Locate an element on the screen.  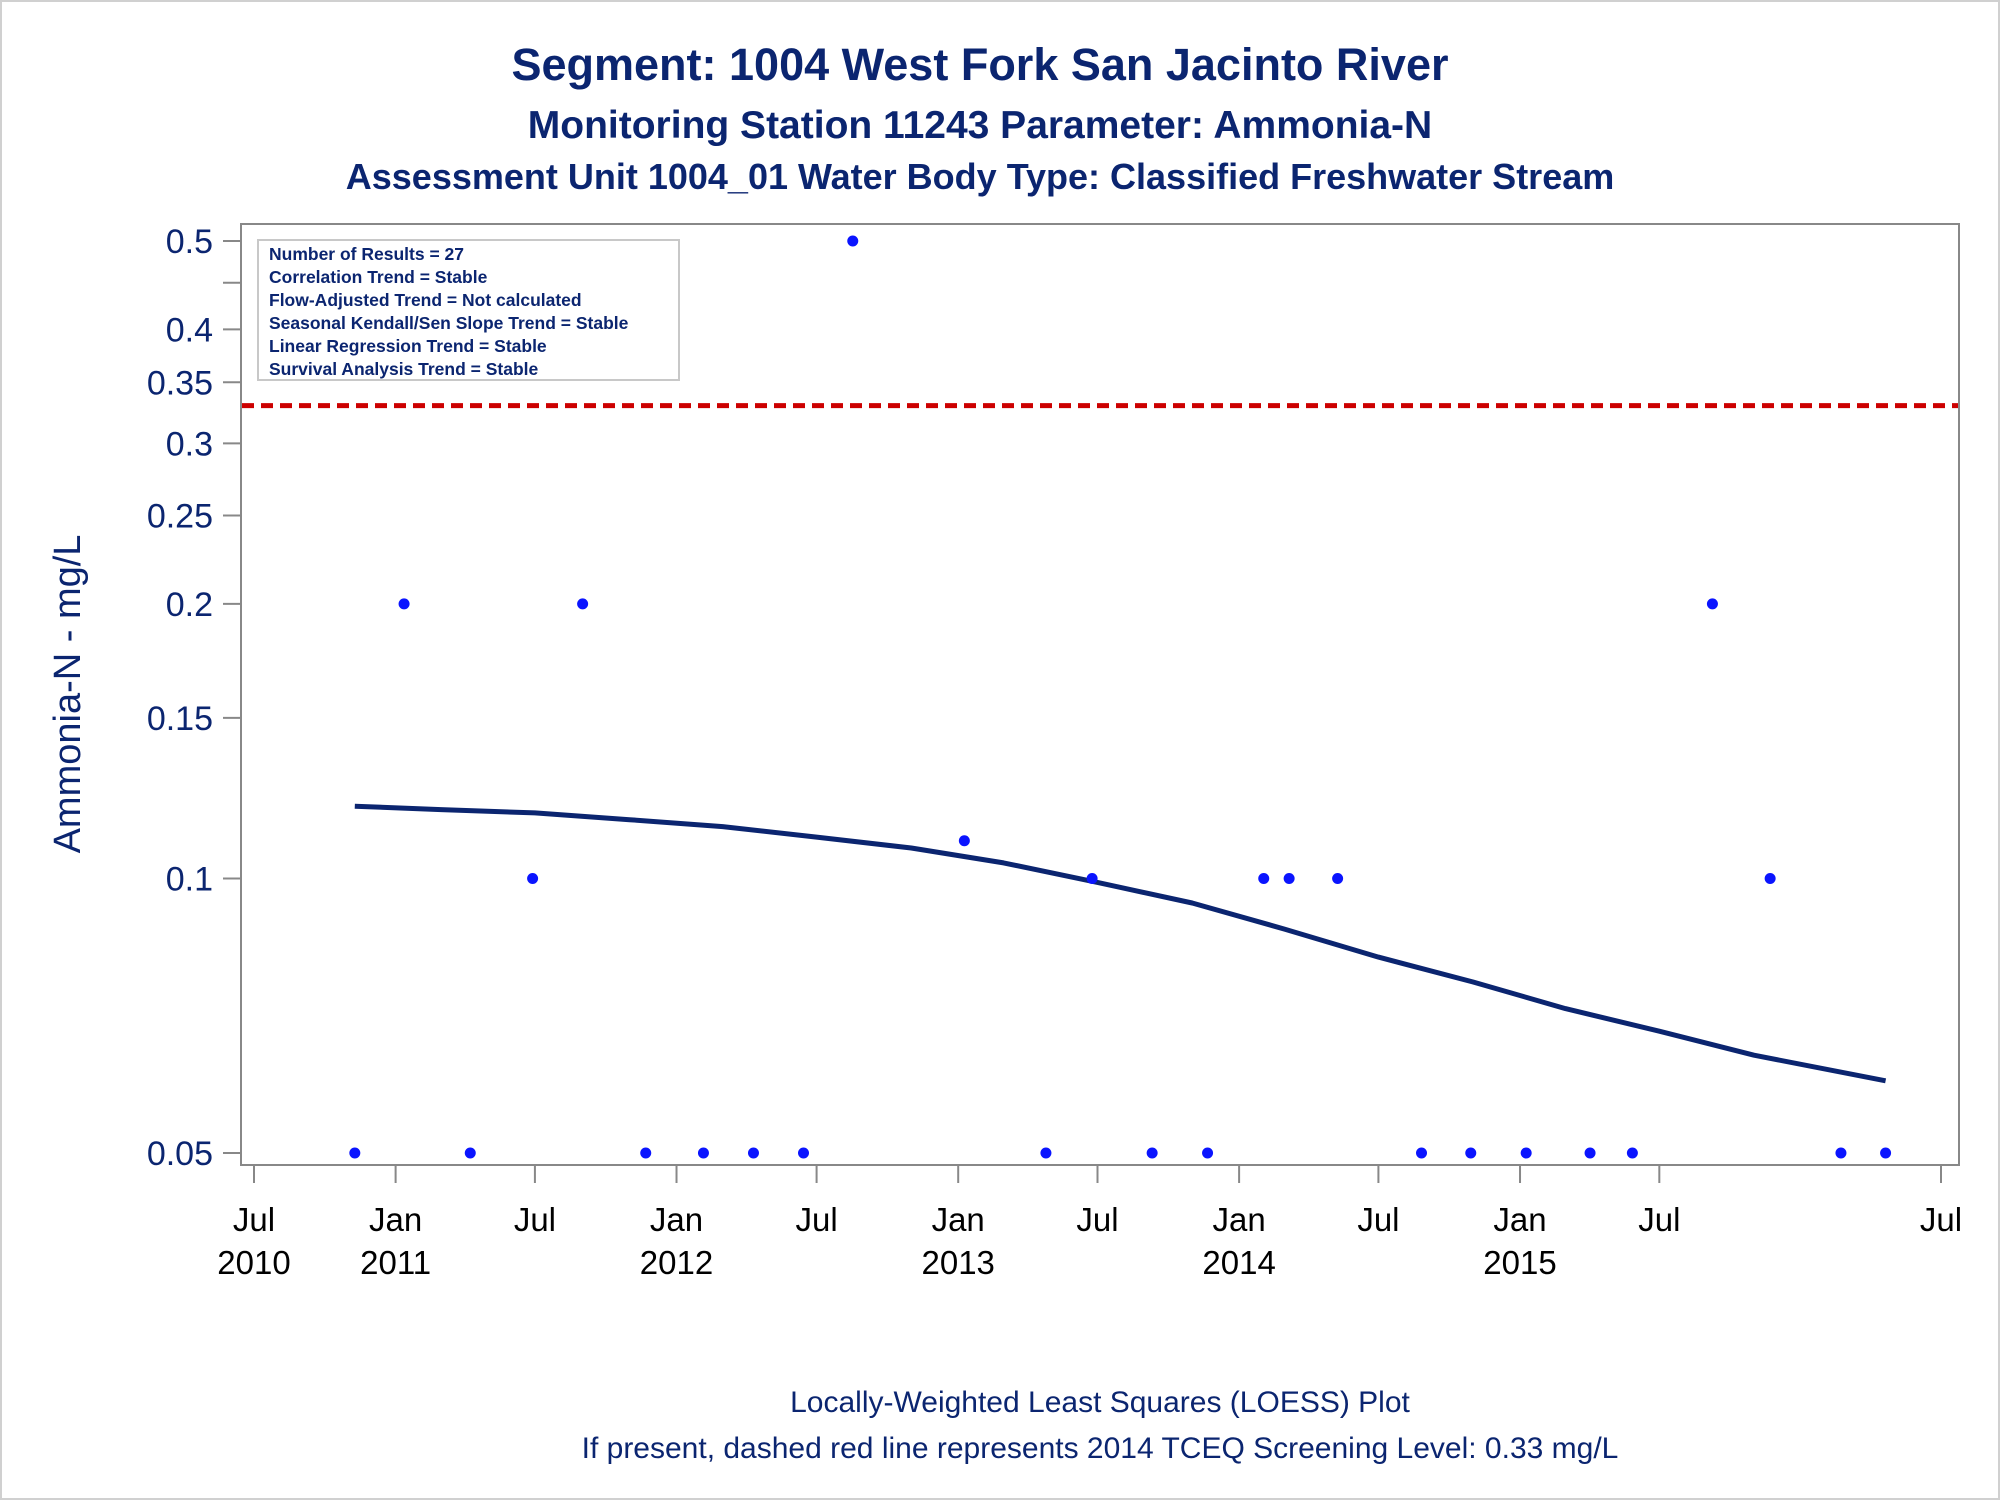
info-survival-analysis-trend: Survival Analysis Trend = Stable is located at coordinates (404, 369).